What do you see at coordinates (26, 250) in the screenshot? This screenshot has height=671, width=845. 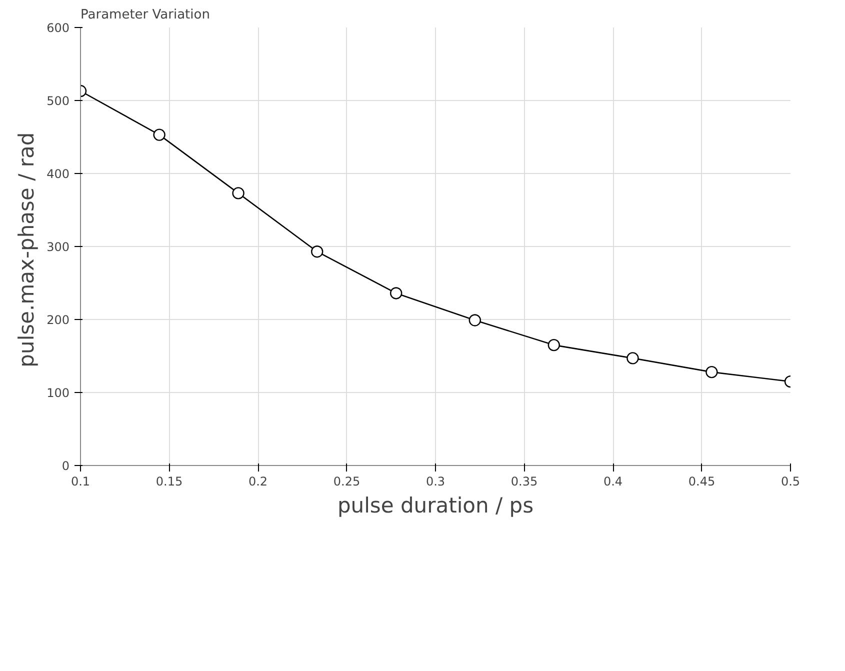 I see `y-axis-title: pulse.max-phase / rad` at bounding box center [26, 250].